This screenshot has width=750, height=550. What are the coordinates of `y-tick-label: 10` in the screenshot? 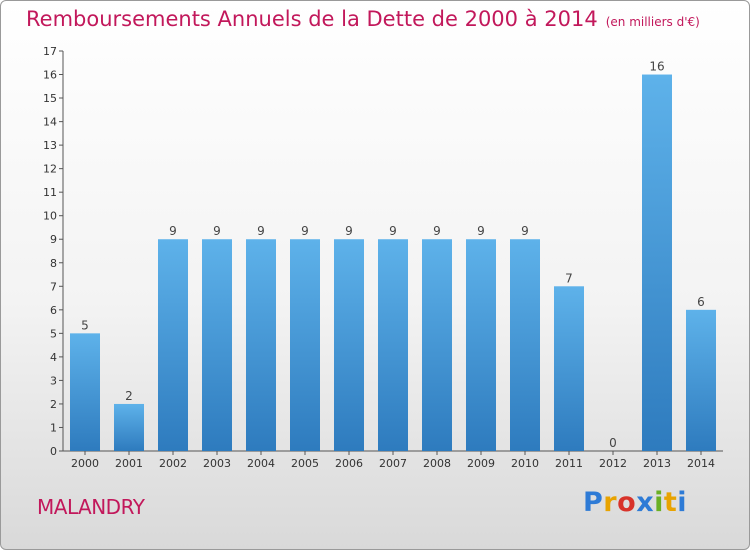 It's located at (50, 216).